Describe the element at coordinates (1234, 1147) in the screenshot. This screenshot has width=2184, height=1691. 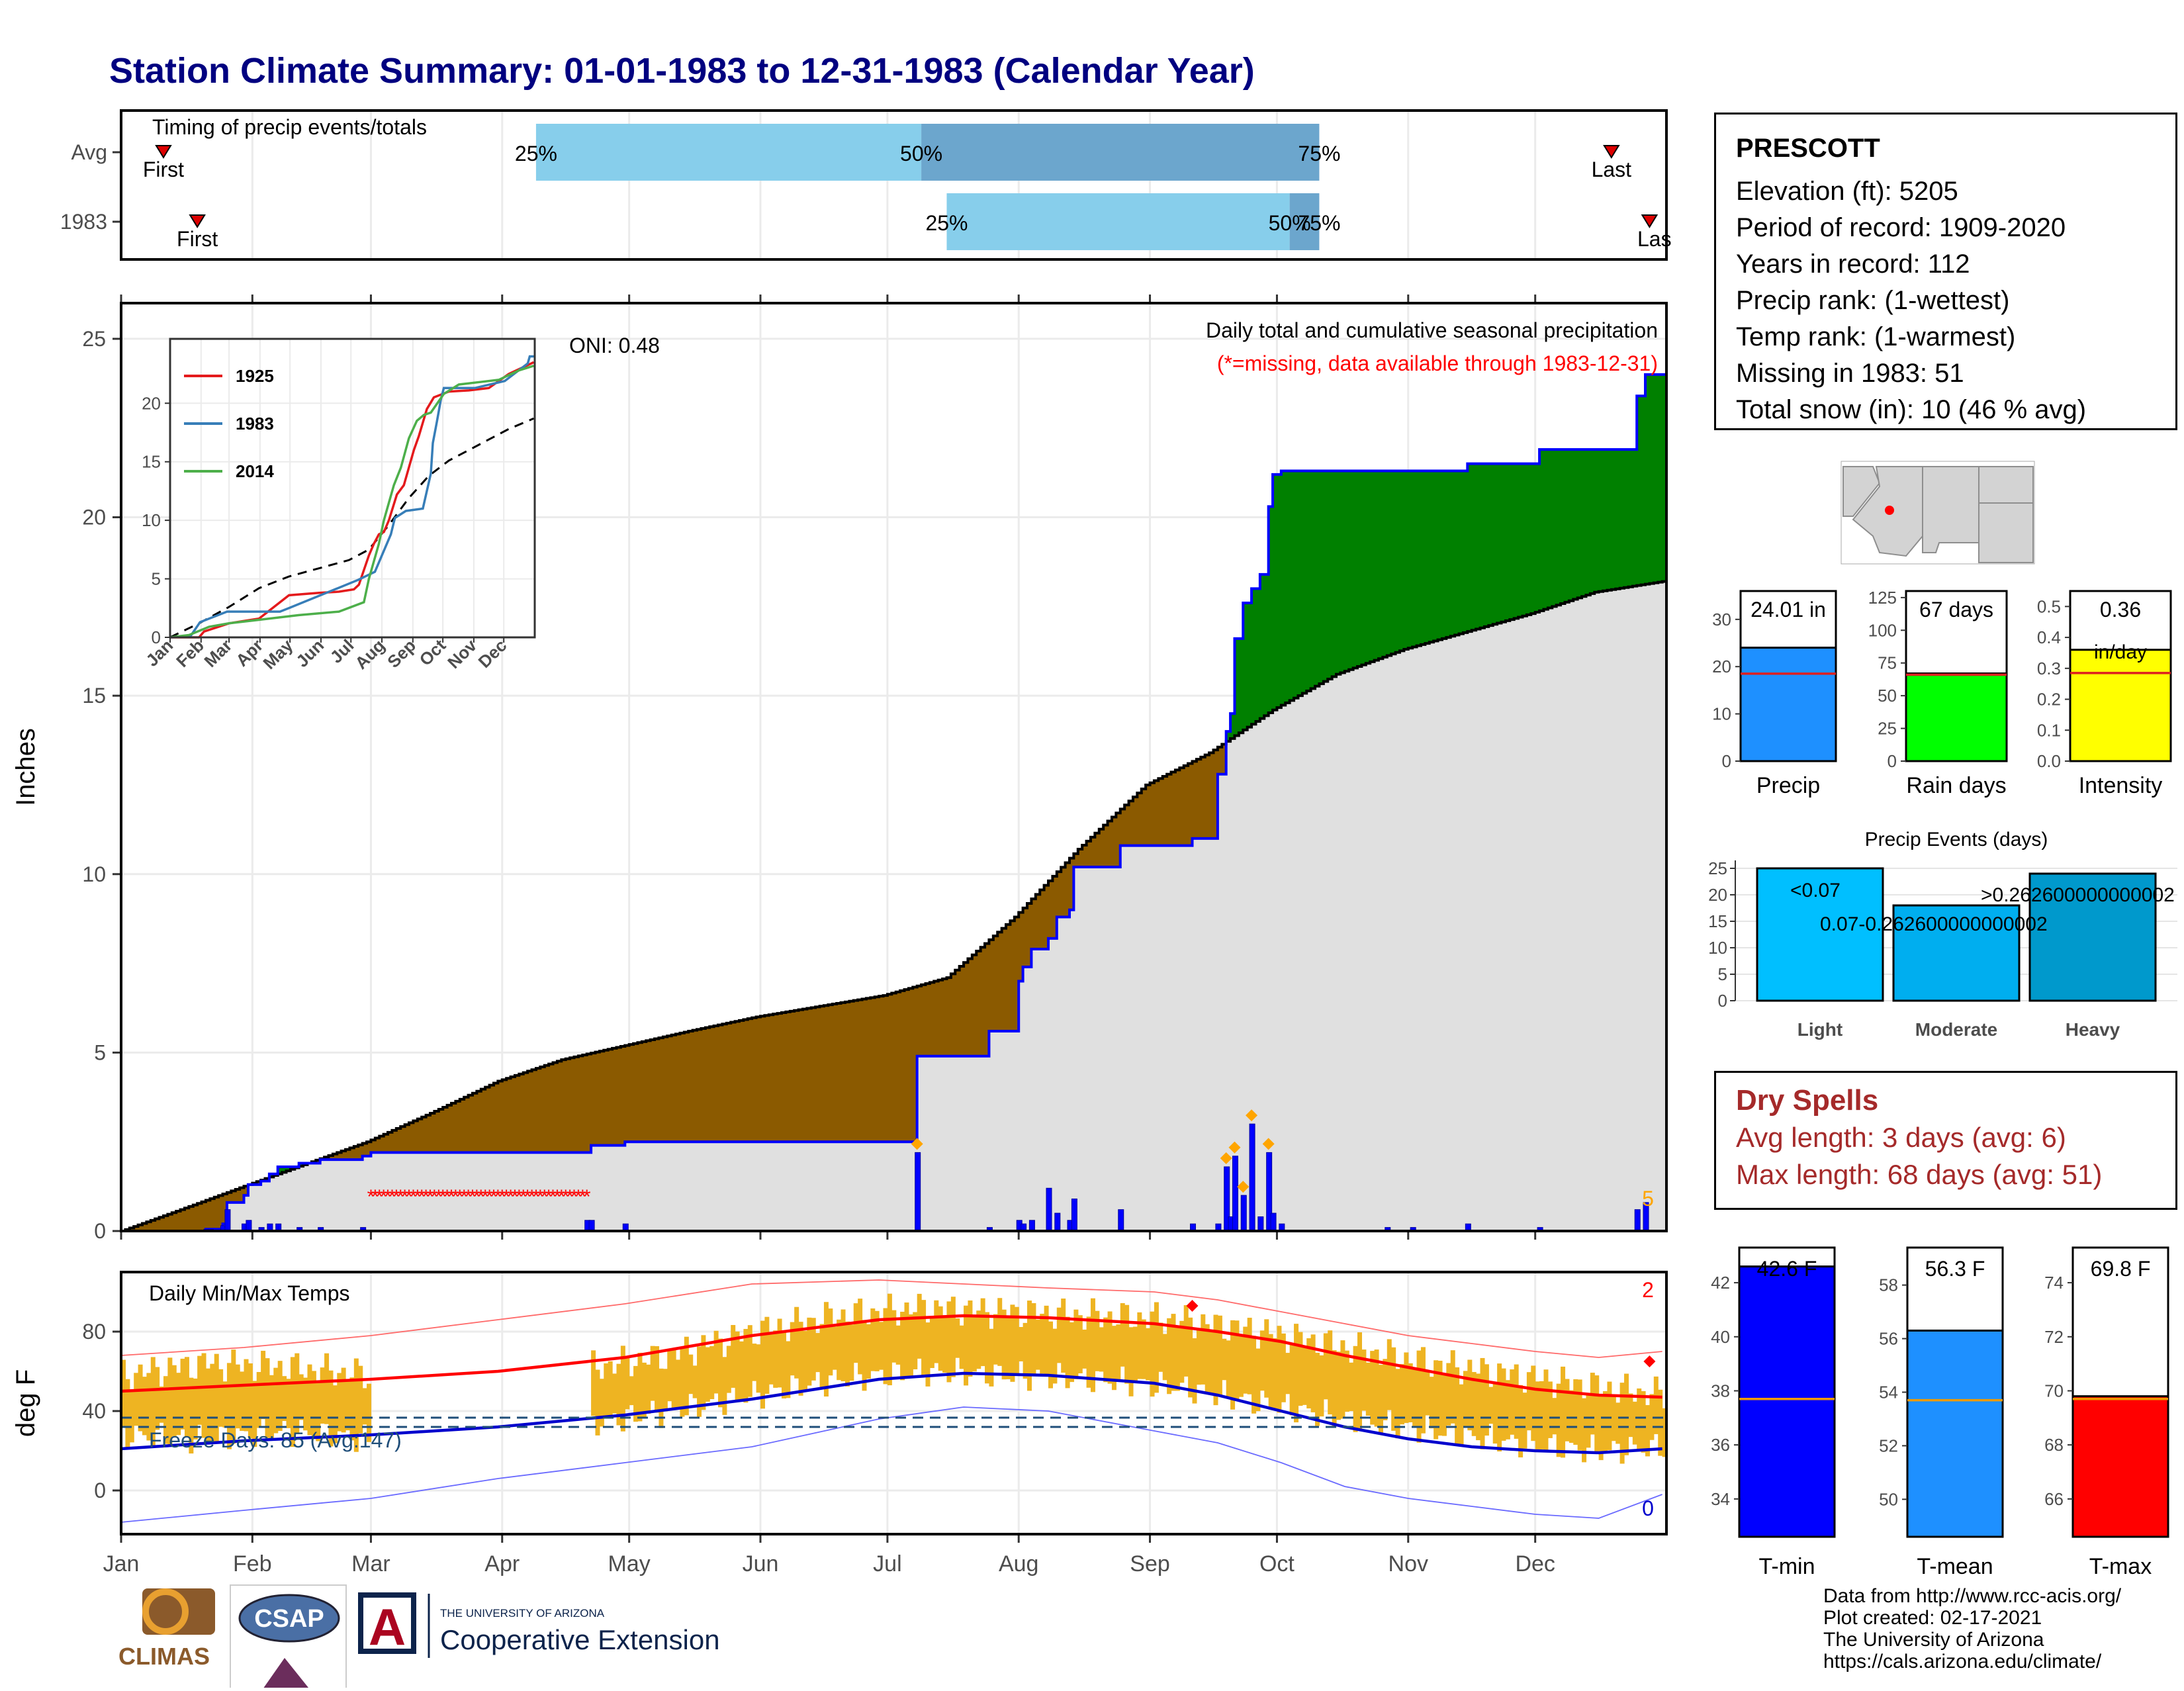
I see `daily-precip-flag` at that location.